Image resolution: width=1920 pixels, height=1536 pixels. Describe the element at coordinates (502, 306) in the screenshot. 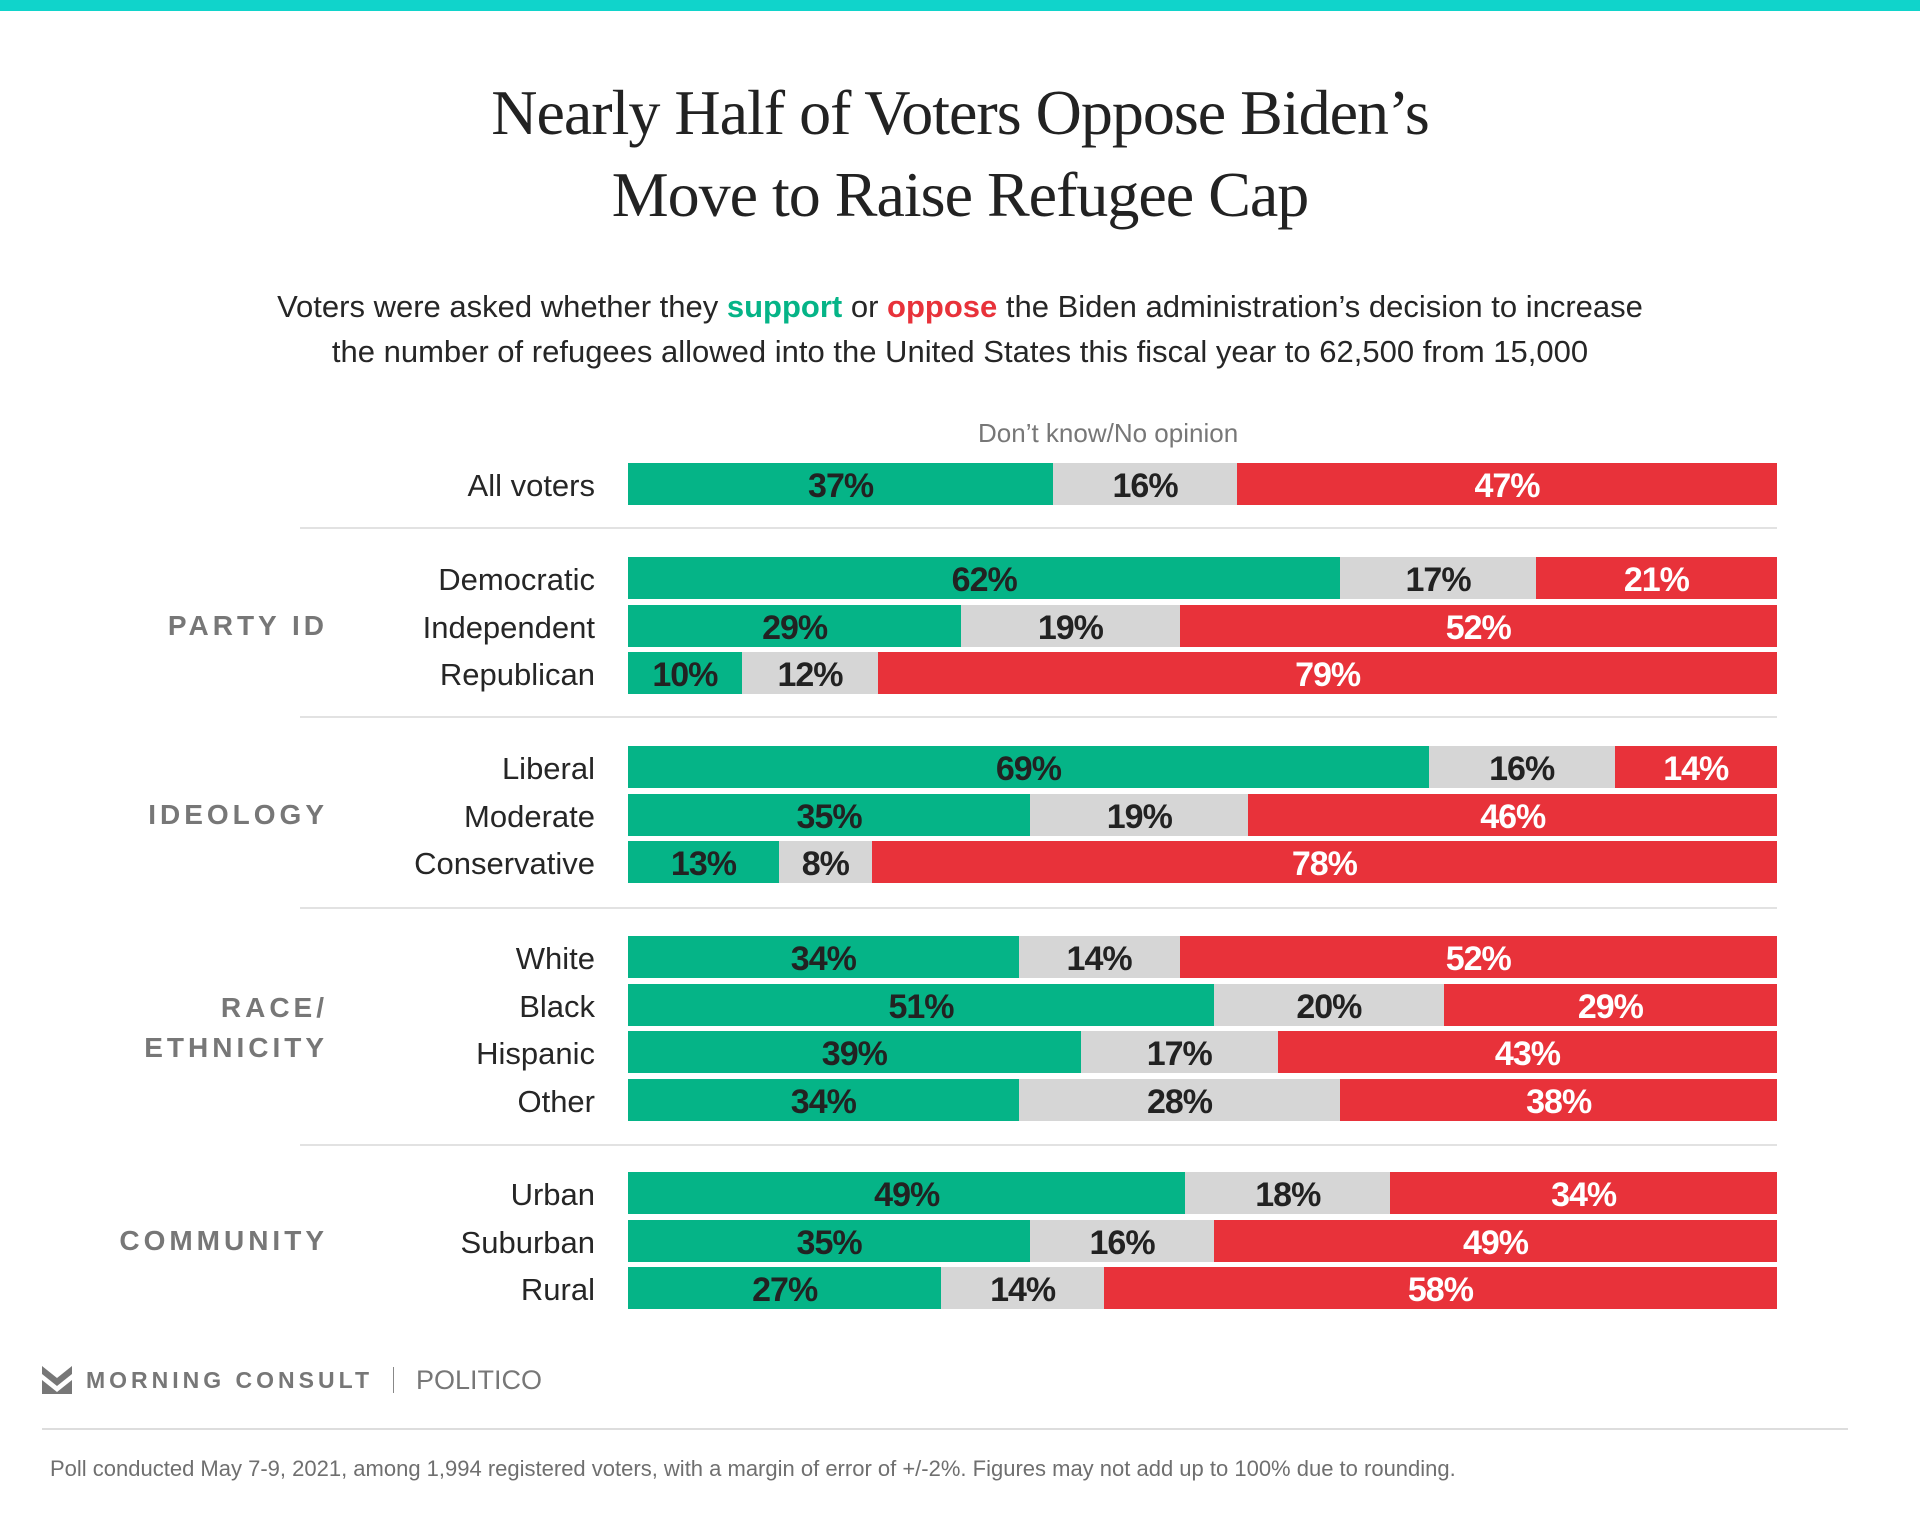

I see `subtitle-text: Voters were asked whether they` at that location.